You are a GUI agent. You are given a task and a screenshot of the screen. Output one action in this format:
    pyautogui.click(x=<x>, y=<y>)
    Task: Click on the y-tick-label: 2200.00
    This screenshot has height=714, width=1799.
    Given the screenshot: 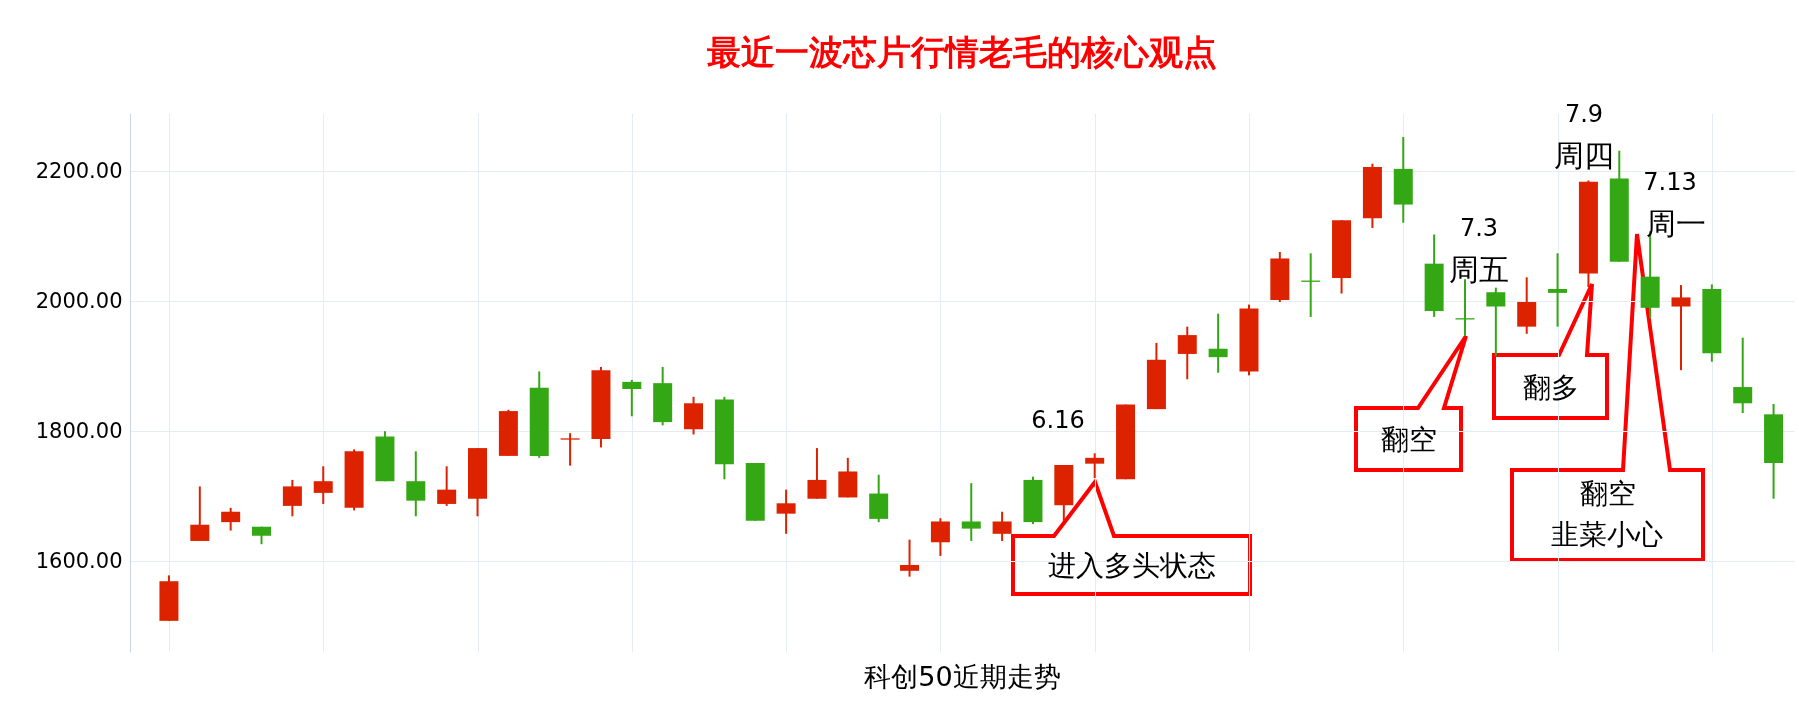 What is the action you would take?
    pyautogui.click(x=79, y=170)
    